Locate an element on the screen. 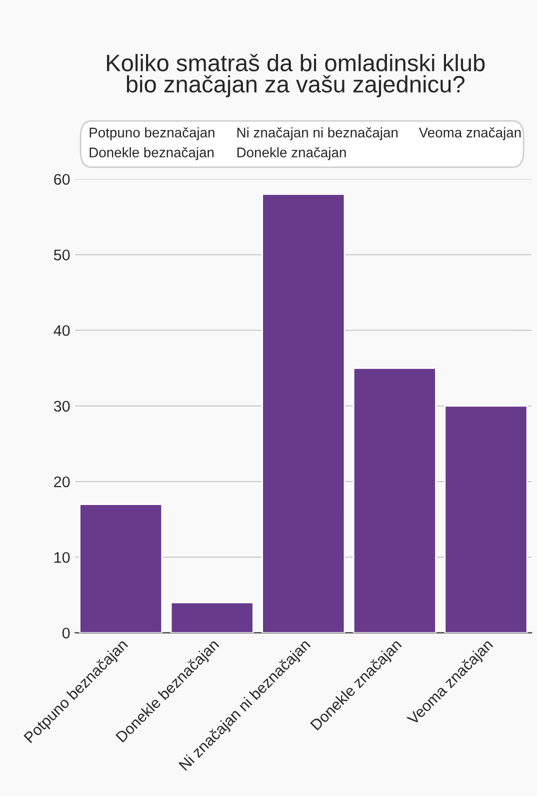  chart-title: Koliko smatraš da bi omladinski klub bio značajan za vašu zajednicu? is located at coordinates (296, 76).